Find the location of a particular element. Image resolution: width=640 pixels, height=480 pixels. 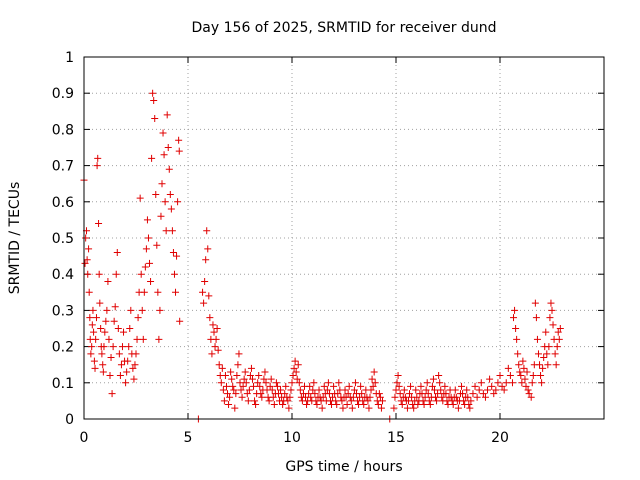

y-tick-label: 0.3 is located at coordinates (63, 311).